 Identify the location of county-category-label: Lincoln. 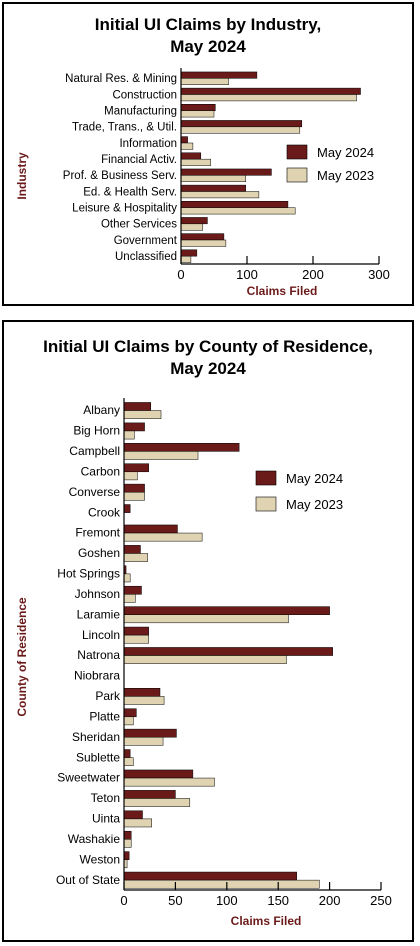
(101, 635).